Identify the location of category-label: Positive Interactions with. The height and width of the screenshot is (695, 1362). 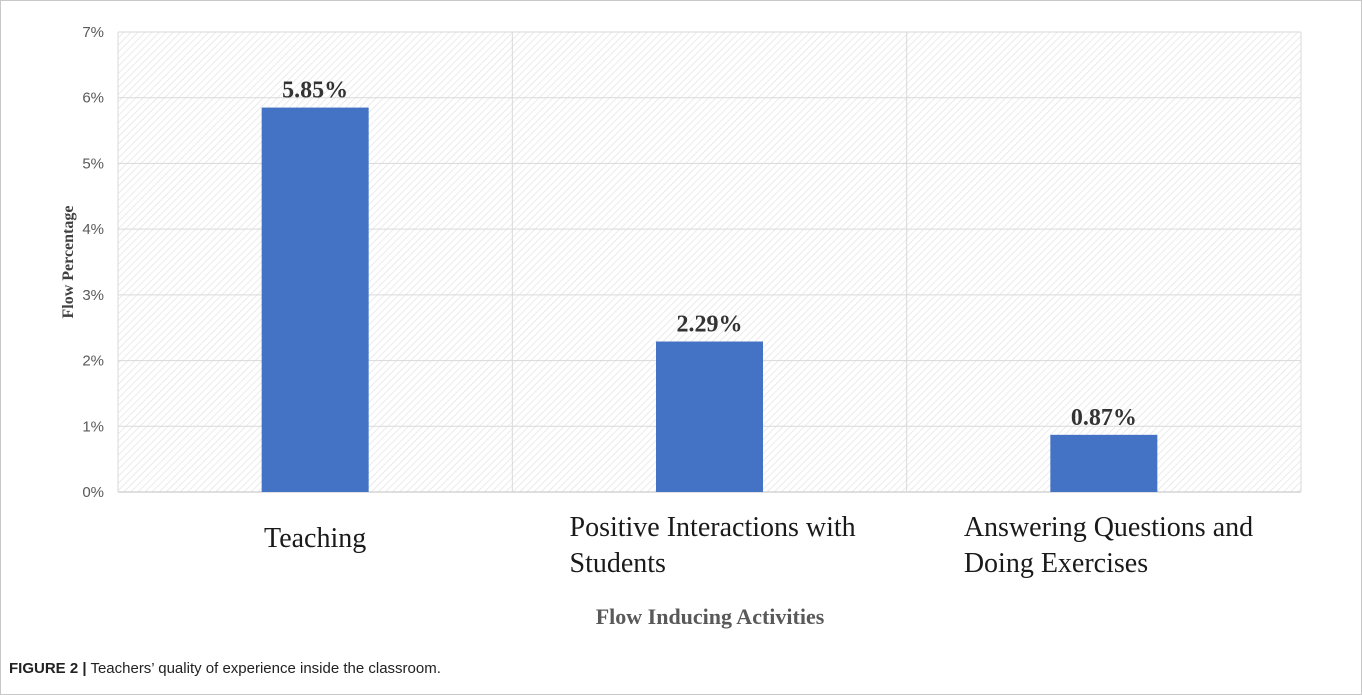
(713, 527).